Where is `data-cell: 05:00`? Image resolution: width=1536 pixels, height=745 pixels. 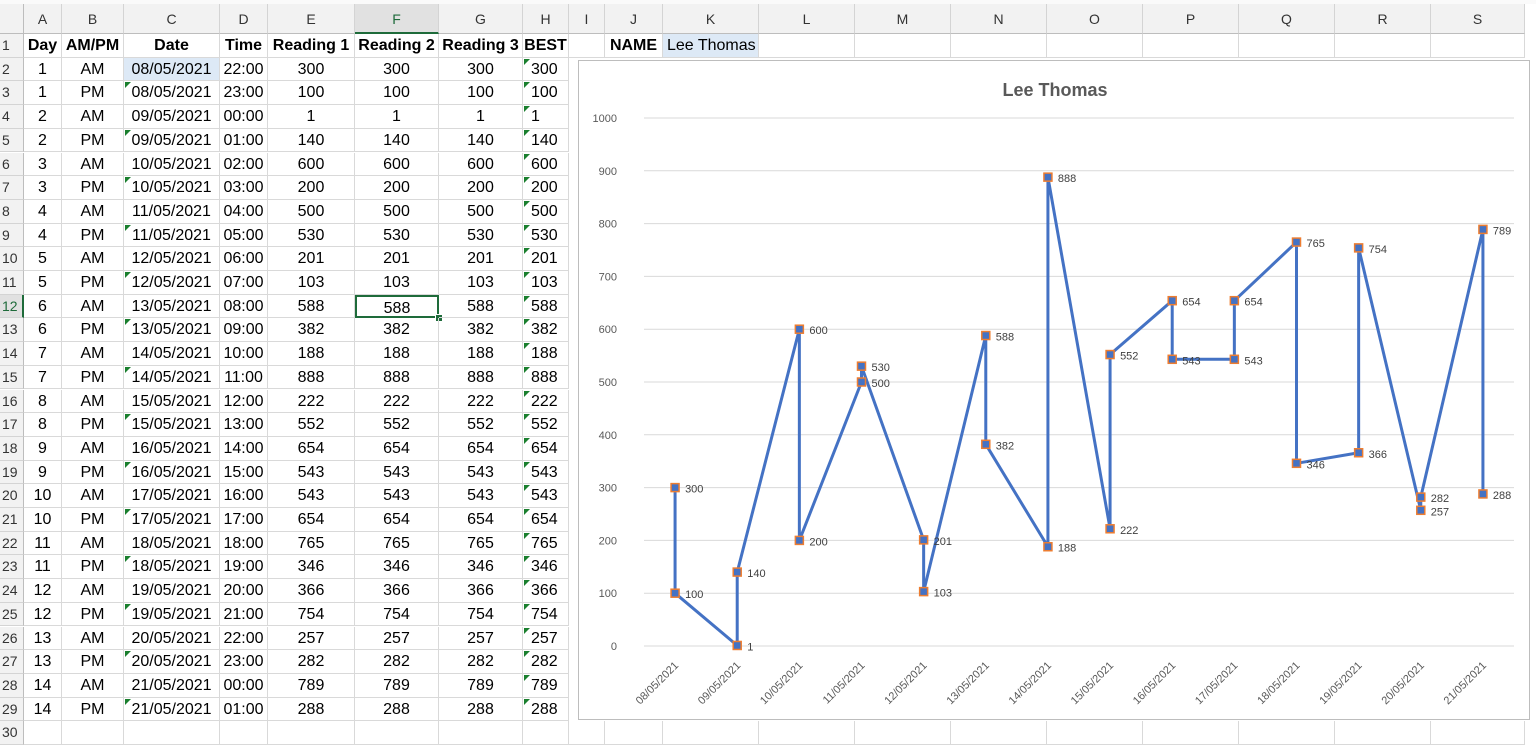
data-cell: 05:00 is located at coordinates (244, 235).